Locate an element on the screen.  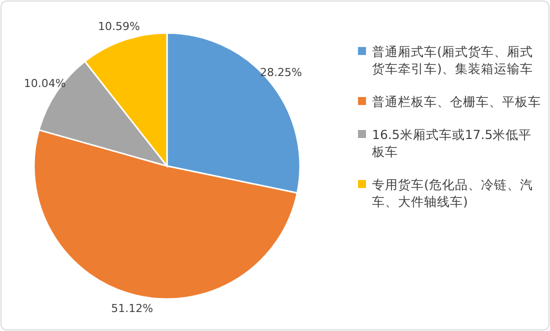
data-label: 51.12% is located at coordinates (132, 308).